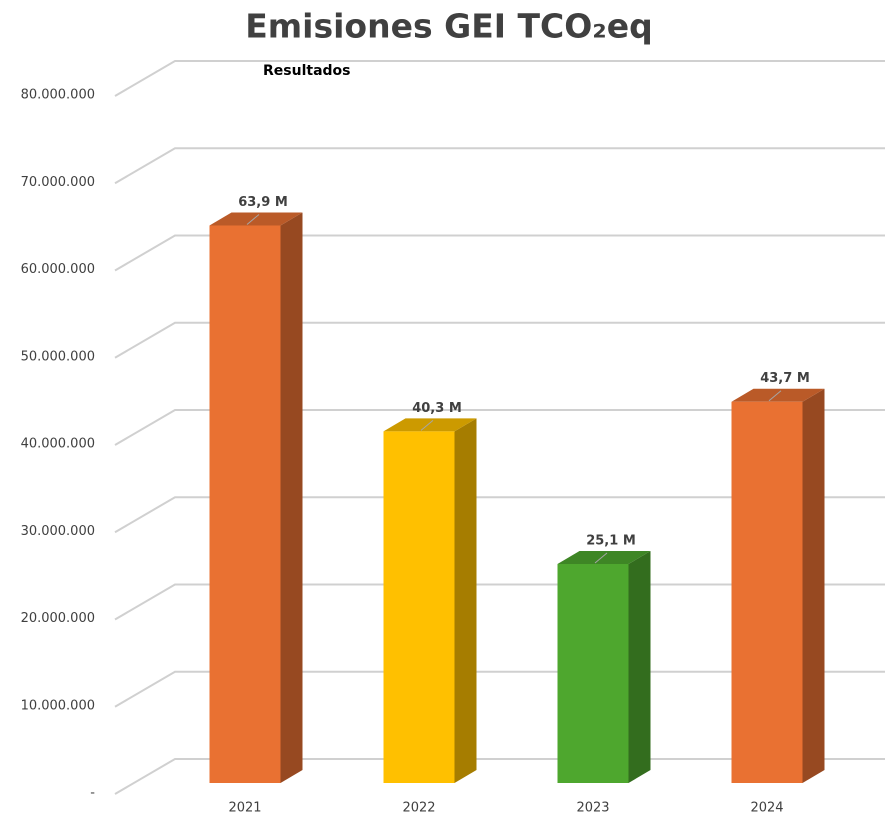 The width and height of the screenshot is (885, 816). What do you see at coordinates (449, 26) in the screenshot?
I see `chart-title: Emisiones GEI TCO₂eq` at bounding box center [449, 26].